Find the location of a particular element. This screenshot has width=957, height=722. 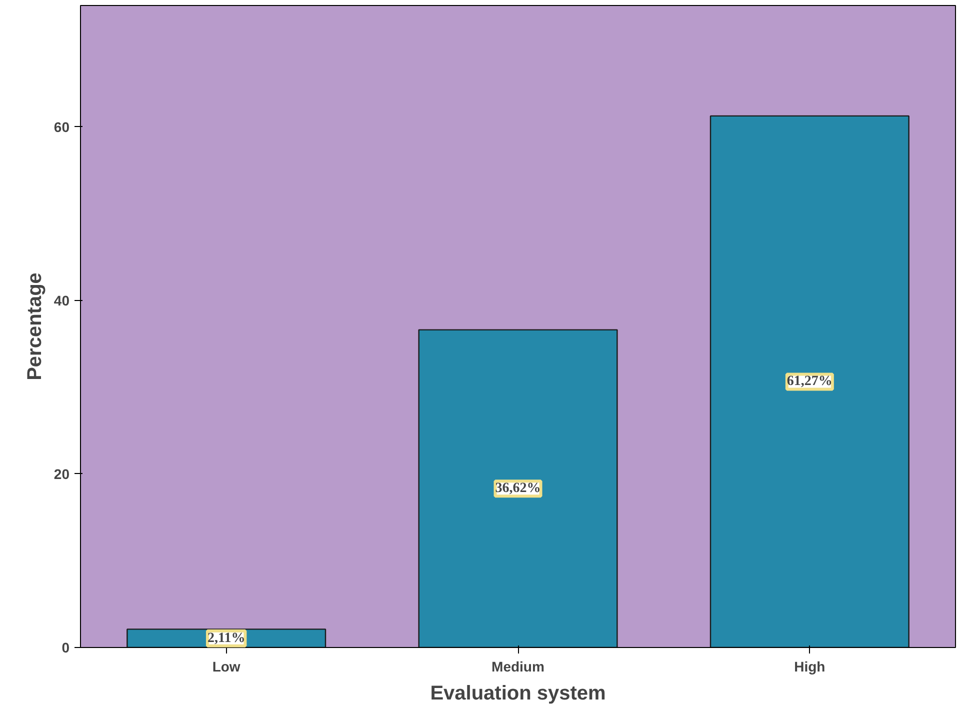

x-axis-title: Evaluation system is located at coordinates (518, 693).